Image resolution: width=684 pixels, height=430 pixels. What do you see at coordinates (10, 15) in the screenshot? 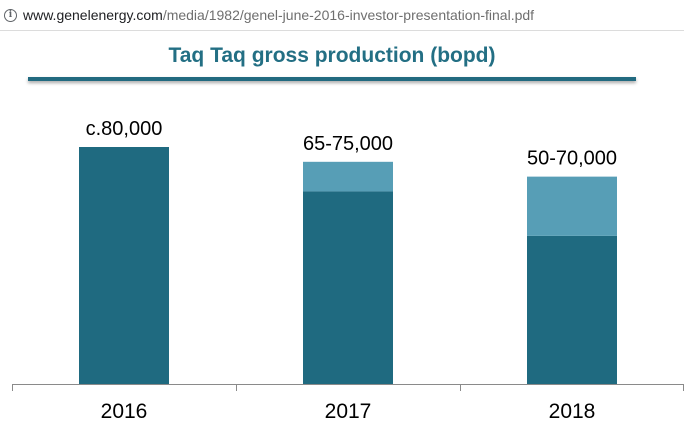
I see `info-icon: i` at bounding box center [10, 15].